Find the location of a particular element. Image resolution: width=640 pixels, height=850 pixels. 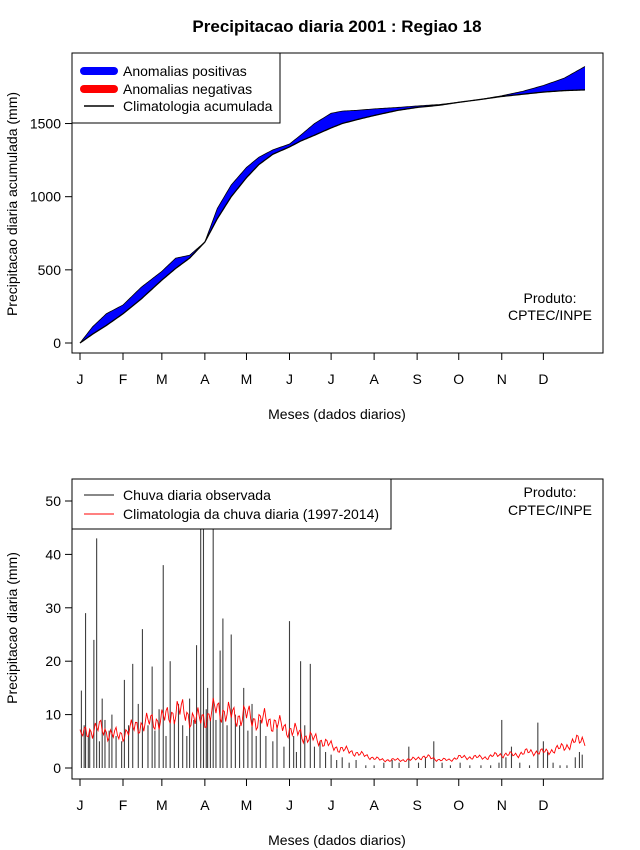

top-y-tick-label: 1000 is located at coordinates (45, 197).